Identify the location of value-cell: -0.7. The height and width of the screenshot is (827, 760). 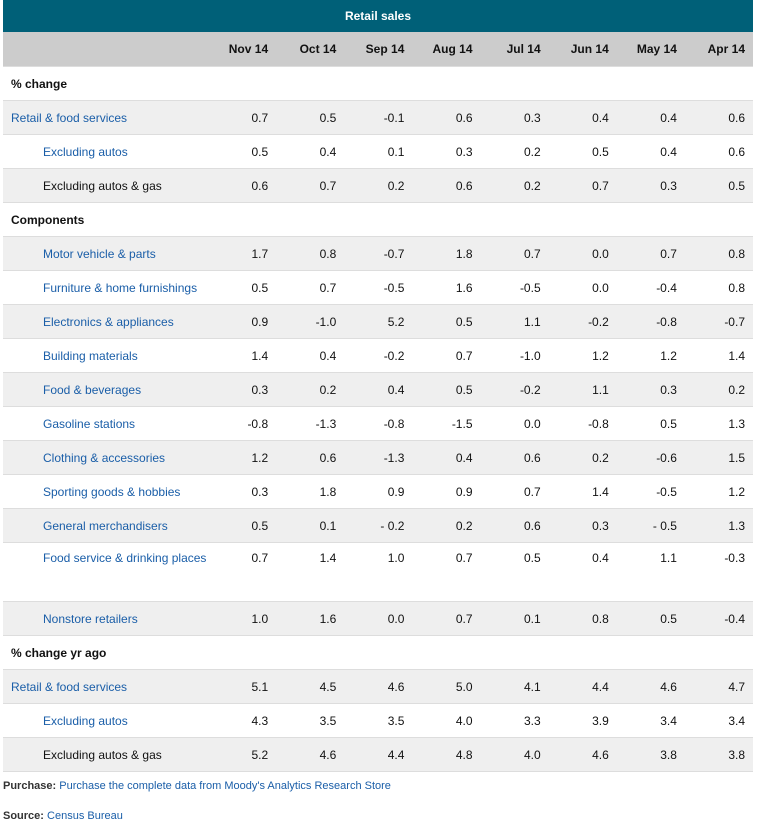
(378, 253).